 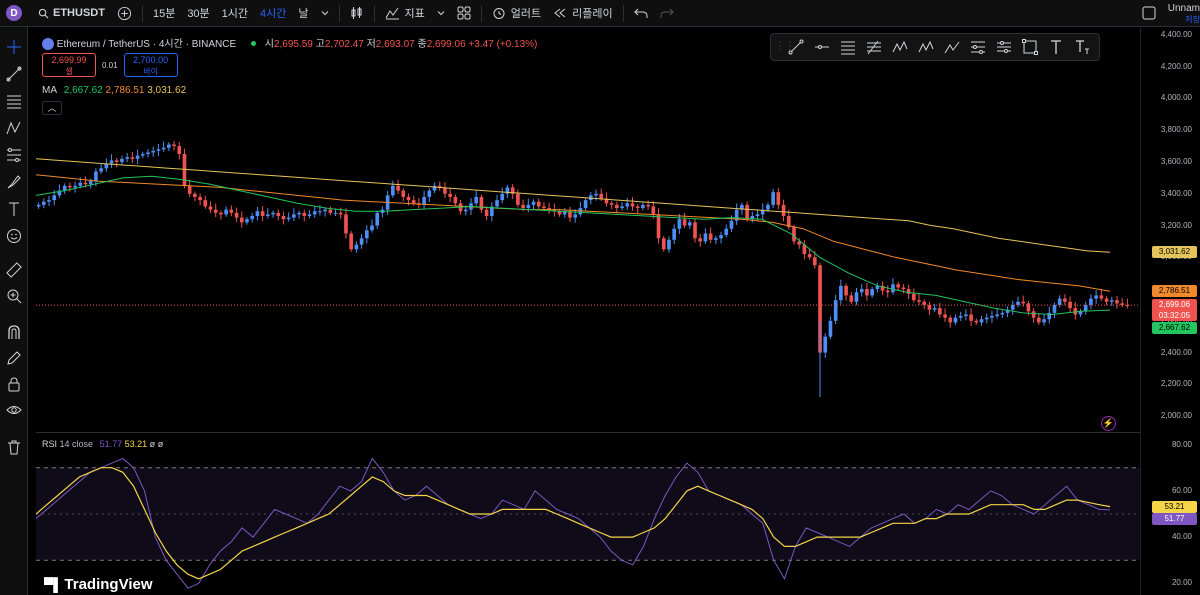 I want to click on timeframe-1d: 날, so click(x=303, y=14).